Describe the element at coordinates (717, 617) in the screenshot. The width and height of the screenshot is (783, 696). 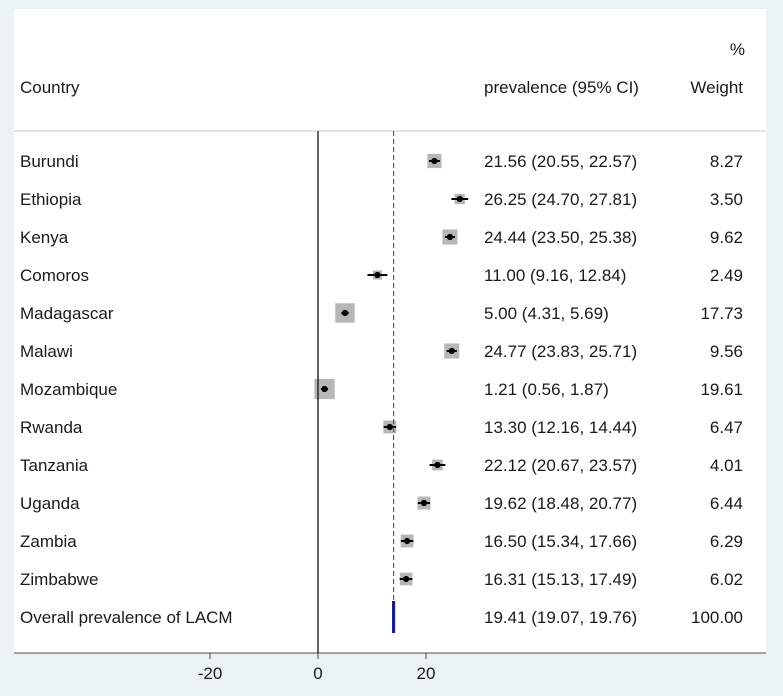
I see `overall-weight-text: 100.00` at that location.